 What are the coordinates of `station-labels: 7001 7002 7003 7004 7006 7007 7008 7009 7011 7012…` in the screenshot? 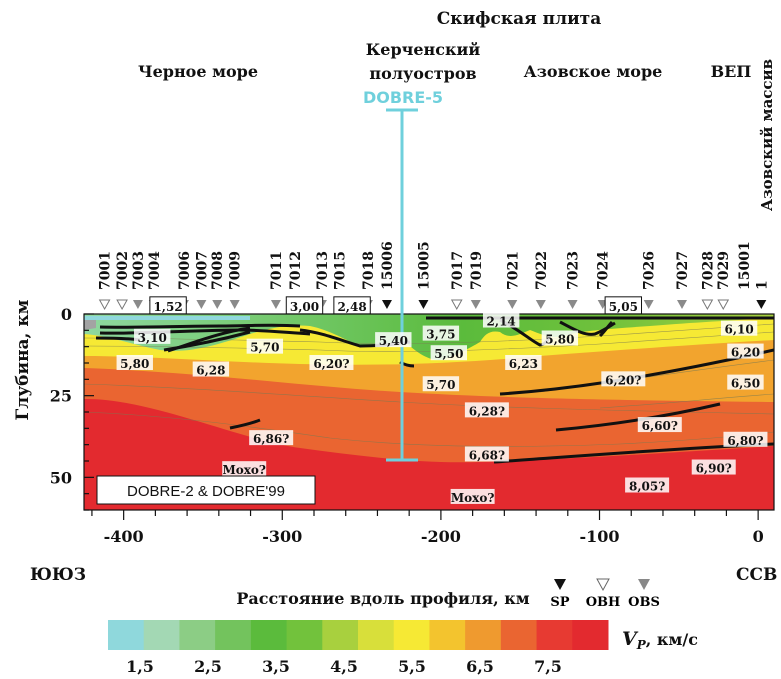 It's located at (434, 265).